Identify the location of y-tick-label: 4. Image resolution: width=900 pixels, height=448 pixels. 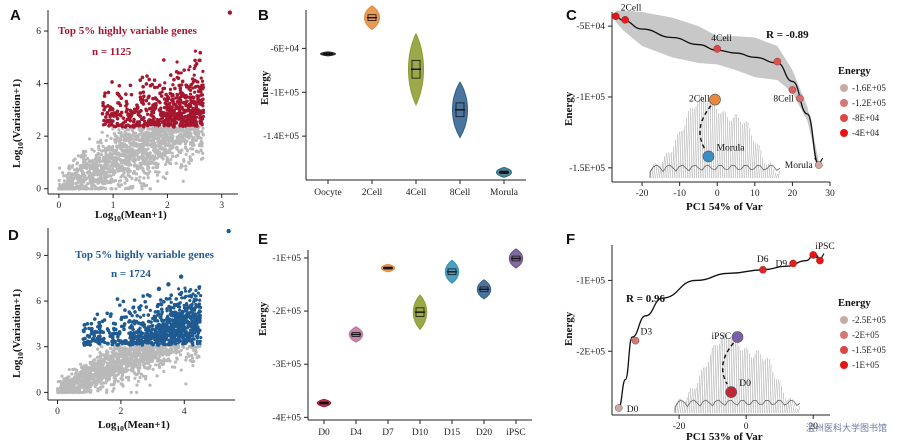
(38, 85).